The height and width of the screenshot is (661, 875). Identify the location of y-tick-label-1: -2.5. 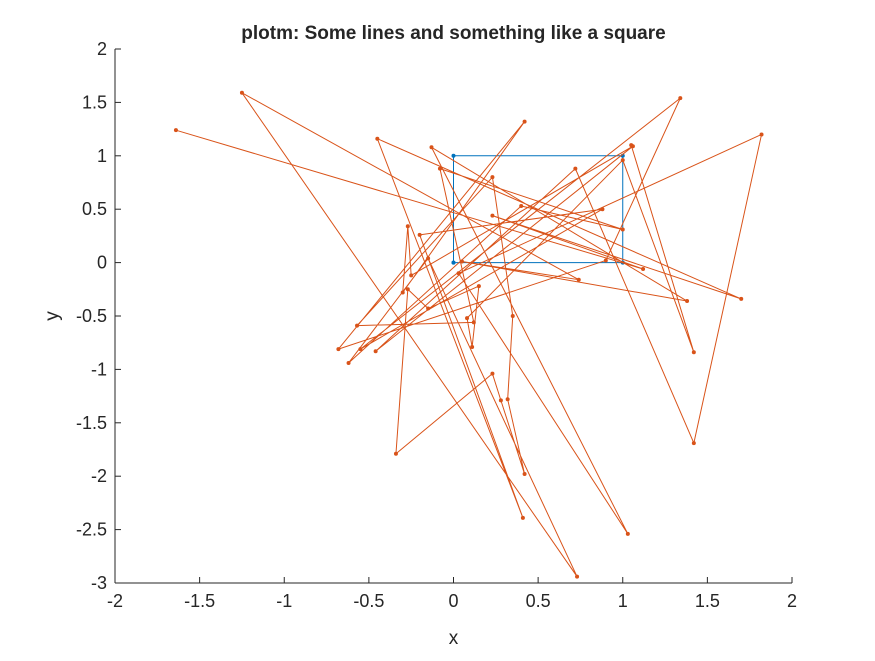
(91, 530).